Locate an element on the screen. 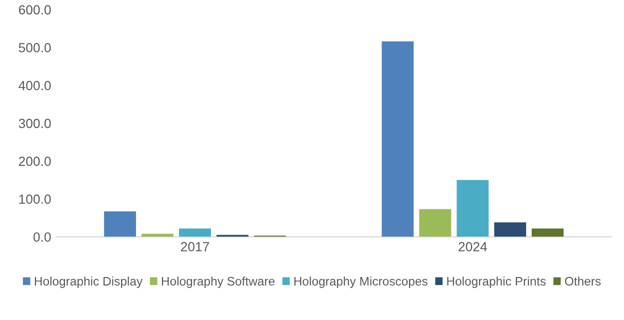 This screenshot has width=624, height=320. y-tick-label: 300.0 is located at coordinates (34, 123).